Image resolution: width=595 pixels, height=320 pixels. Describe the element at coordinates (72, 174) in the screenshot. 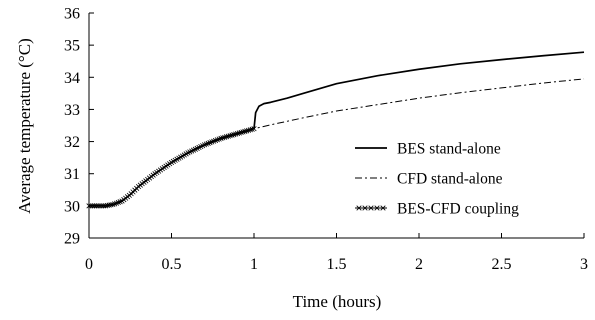

I see `y-tick-label: 31` at that location.